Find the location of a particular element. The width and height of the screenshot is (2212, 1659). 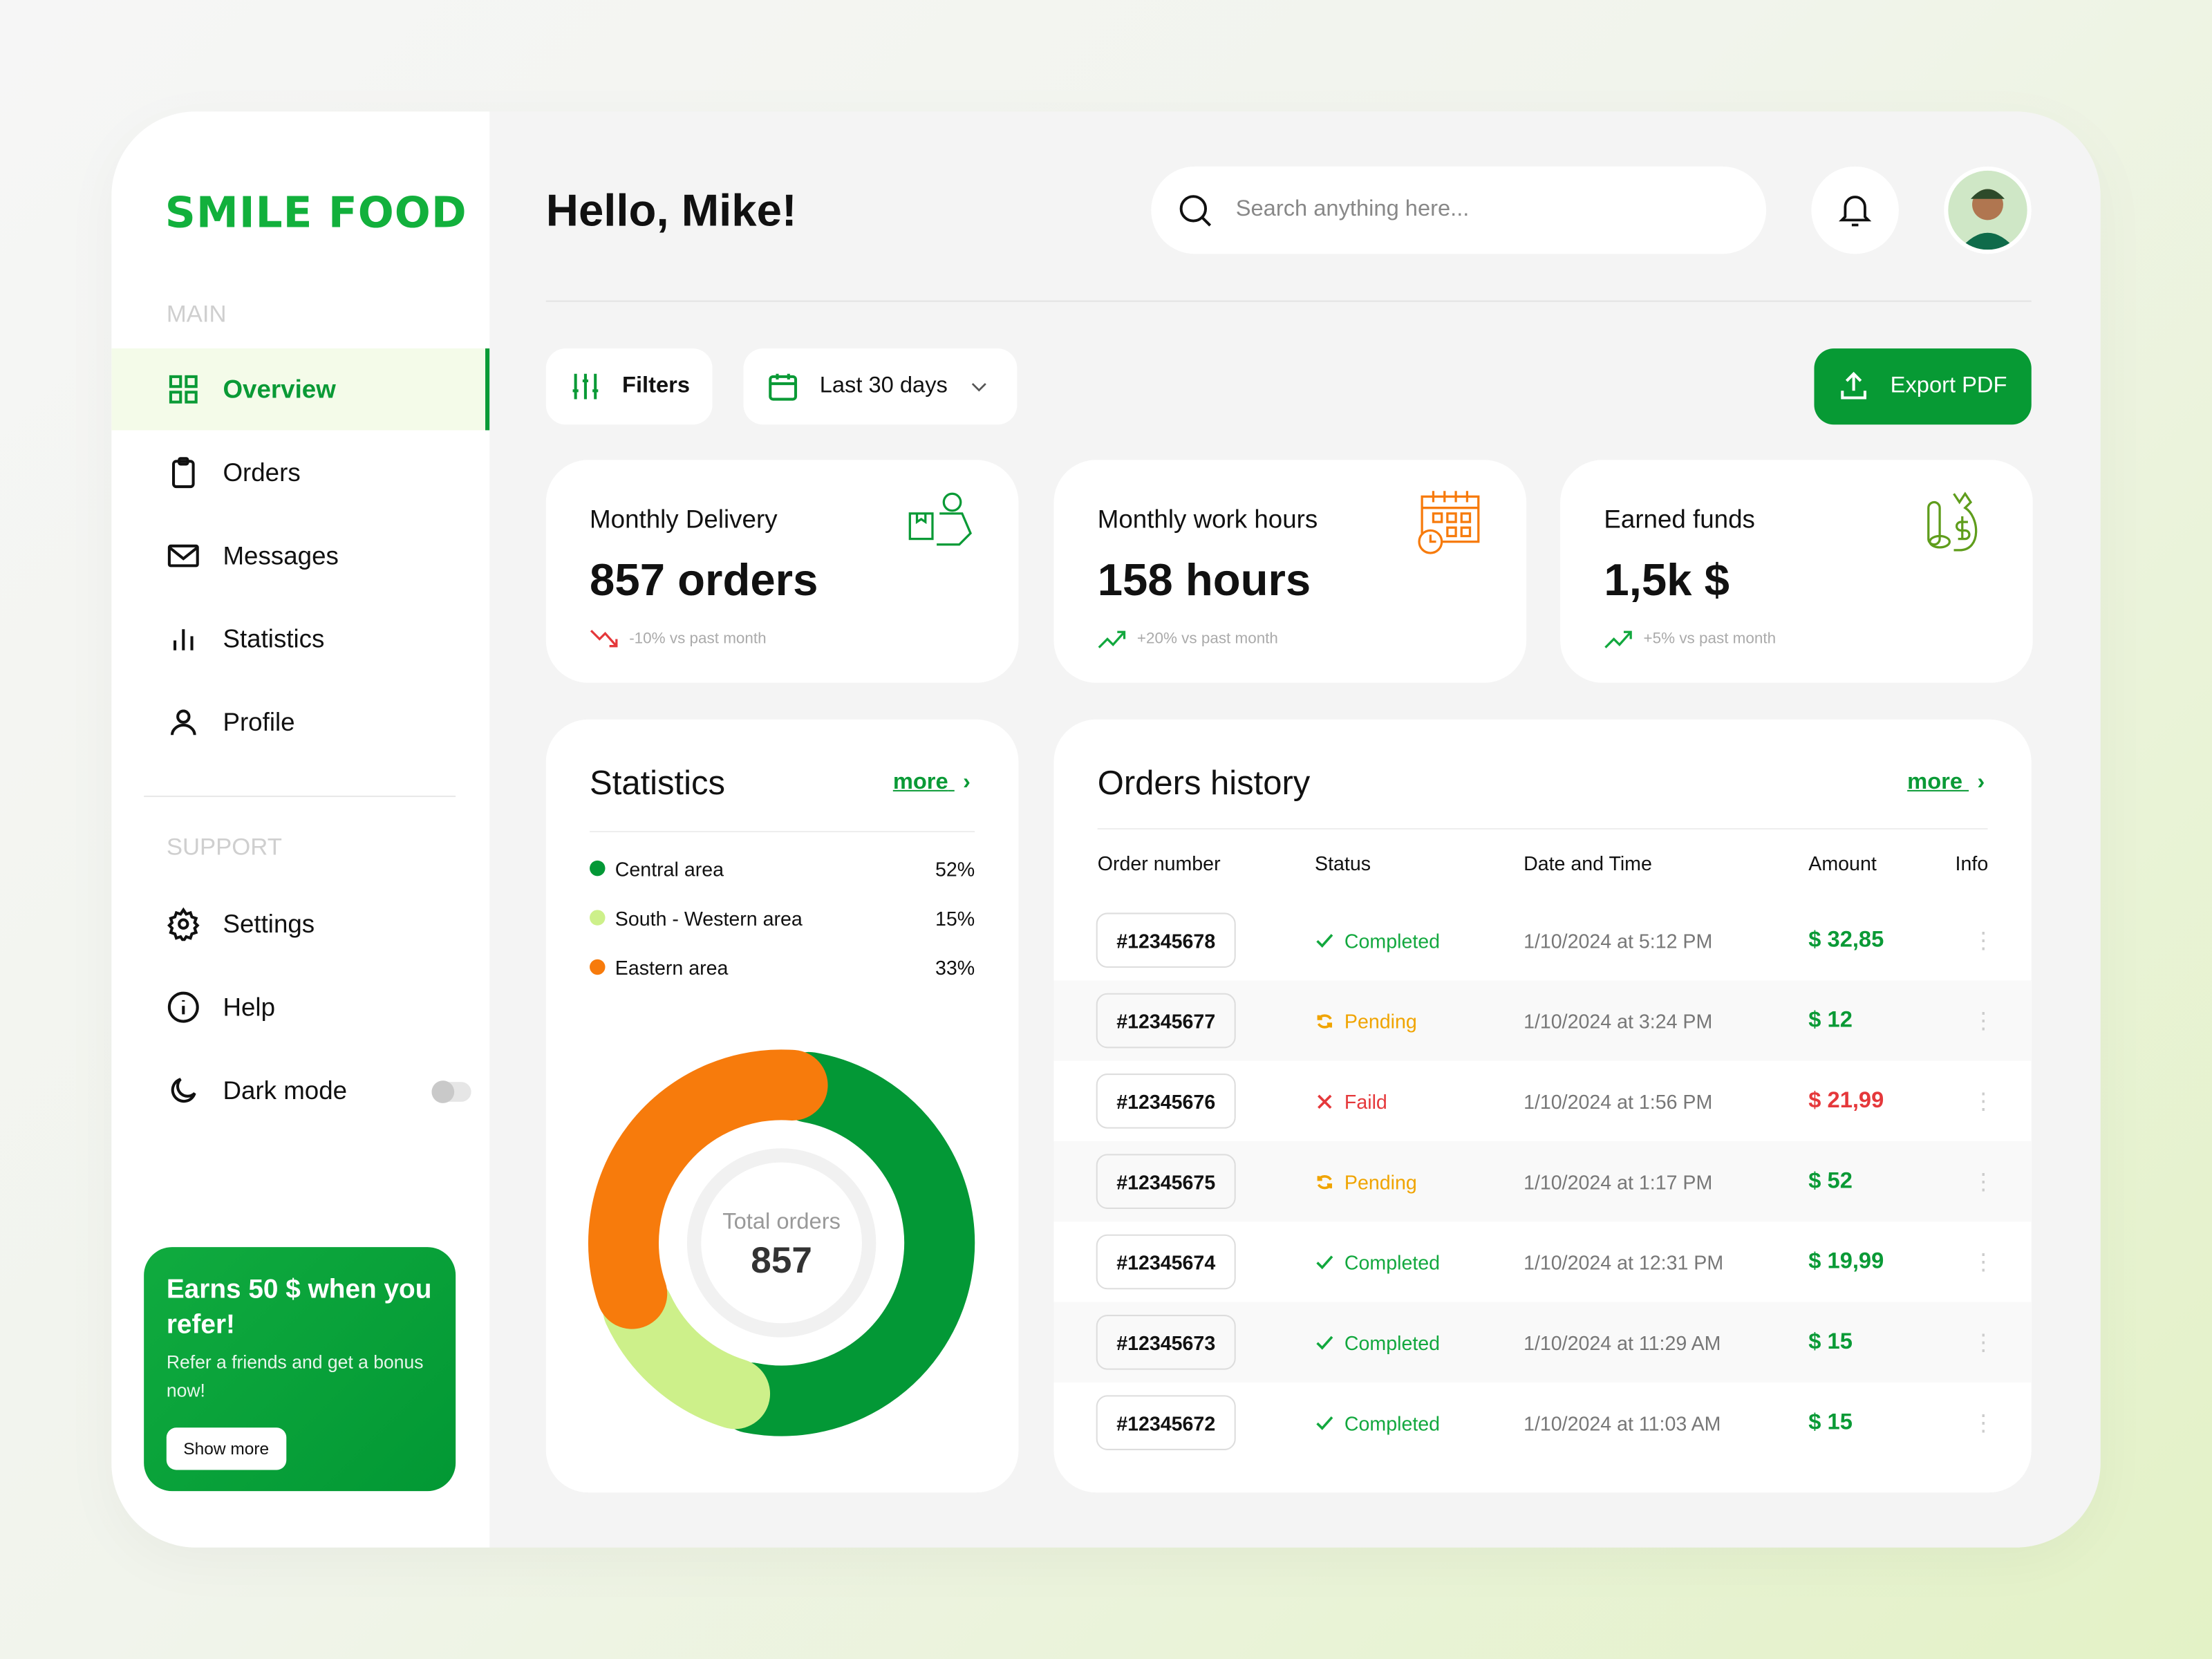

donut-chart is located at coordinates (781, 1242).